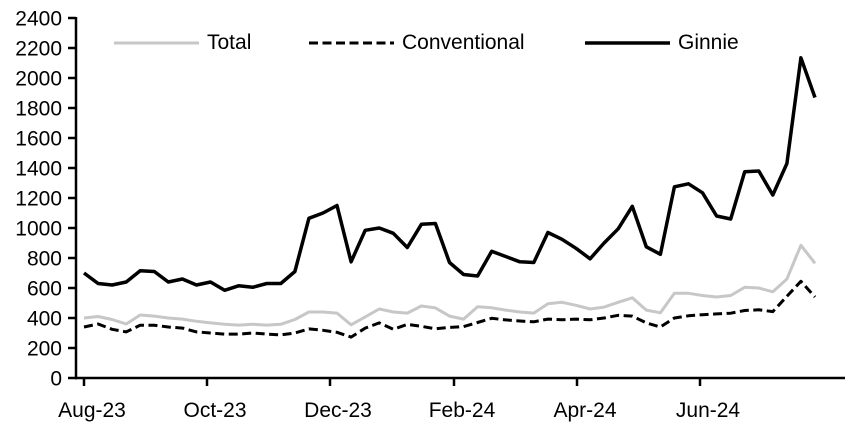  What do you see at coordinates (450, 309) in the screenshot?
I see `series-line-conventional` at bounding box center [450, 309].